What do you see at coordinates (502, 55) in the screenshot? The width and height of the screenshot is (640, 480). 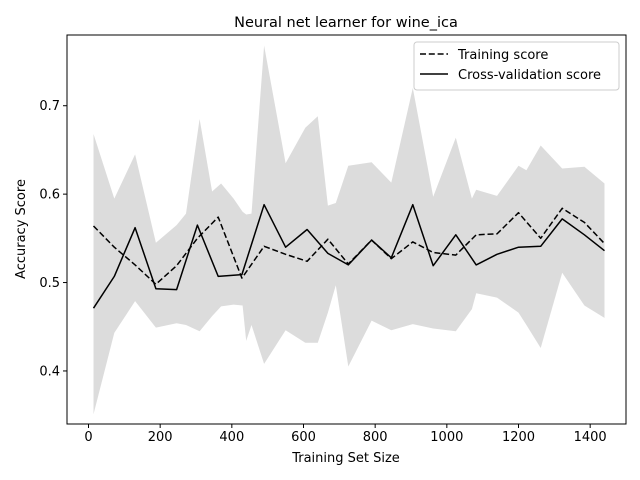 I see `legend-training-label: Training score` at bounding box center [502, 55].